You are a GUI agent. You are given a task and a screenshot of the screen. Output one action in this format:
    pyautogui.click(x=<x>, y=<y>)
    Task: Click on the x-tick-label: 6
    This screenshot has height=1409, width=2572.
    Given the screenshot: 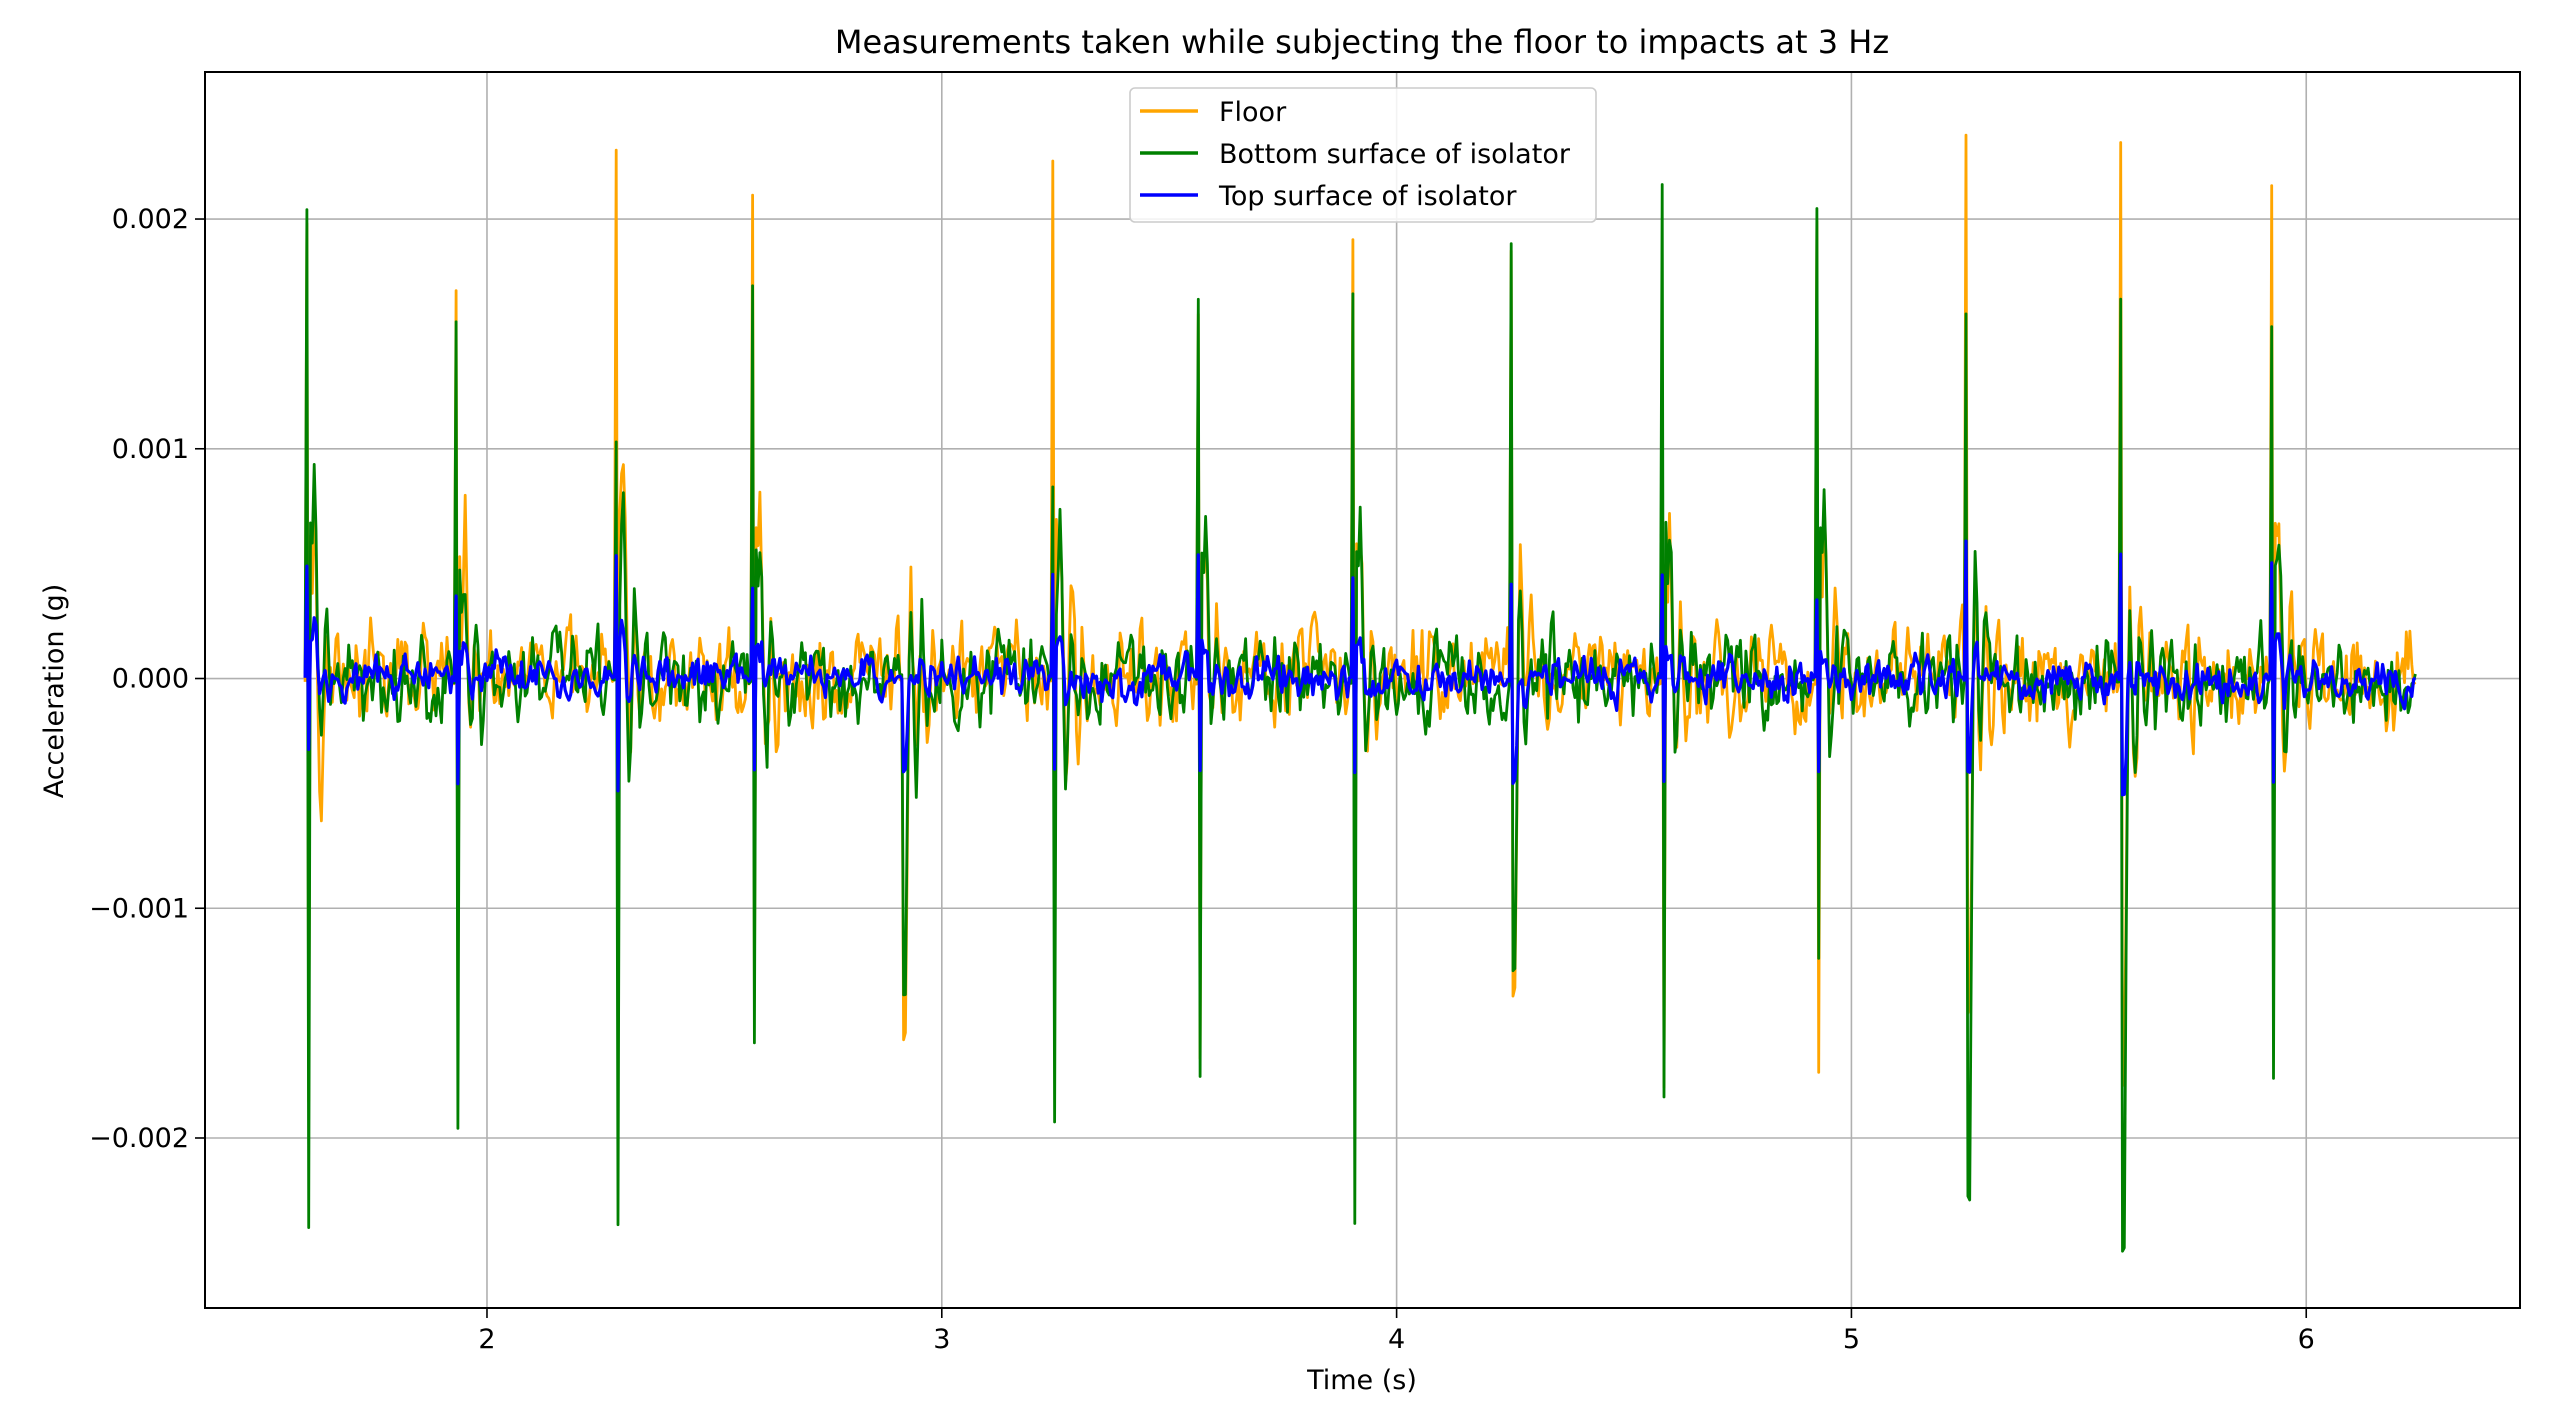 What is the action you would take?
    pyautogui.click(x=2306, y=1339)
    